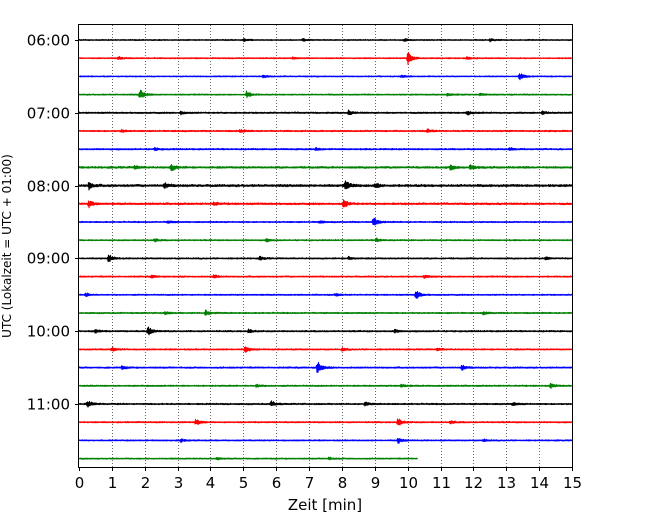 This screenshot has height=520, width=650. Describe the element at coordinates (325, 505) in the screenshot. I see `x-axis-label: Zeit [min]` at that location.